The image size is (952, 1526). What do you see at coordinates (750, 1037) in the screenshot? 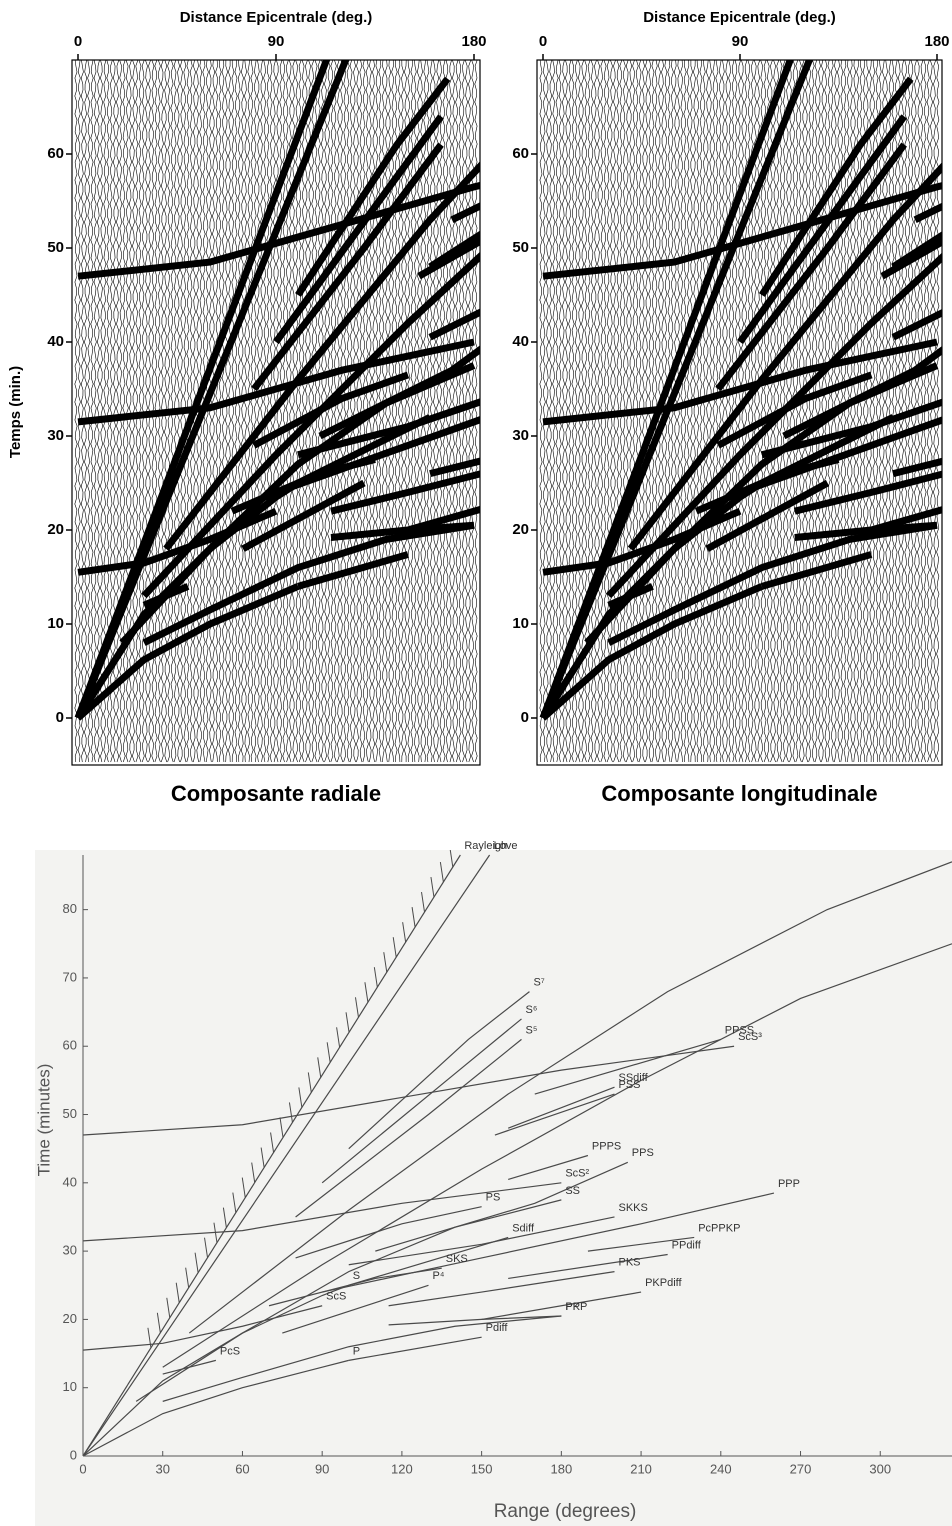
I see `curve-label: ScS³` at bounding box center [750, 1037].